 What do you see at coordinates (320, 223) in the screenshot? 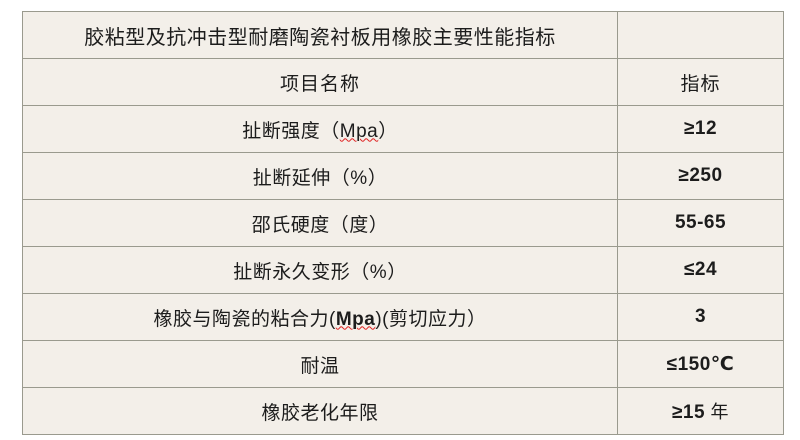
I see `row-name-shore-hardness: 邵氏硬度（度）` at bounding box center [320, 223].